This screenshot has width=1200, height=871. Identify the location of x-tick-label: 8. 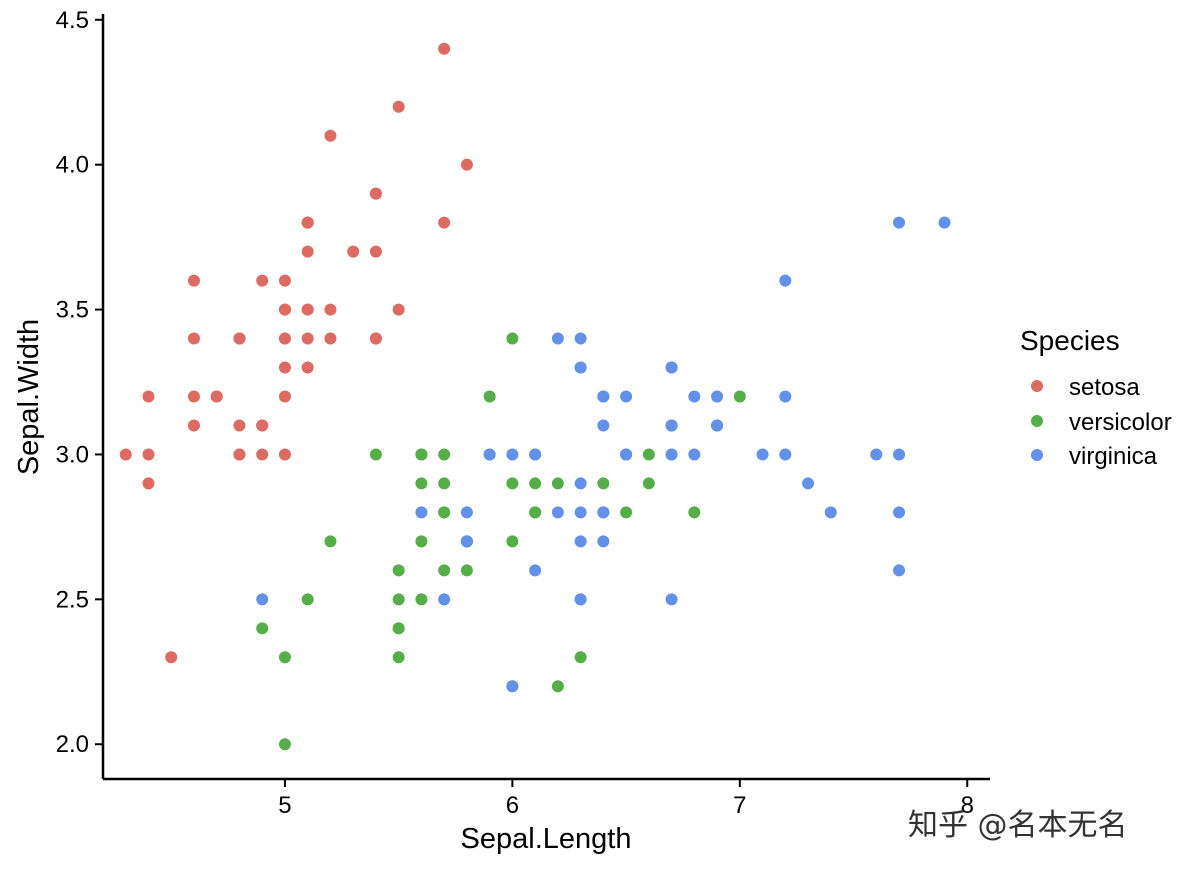
(967, 805).